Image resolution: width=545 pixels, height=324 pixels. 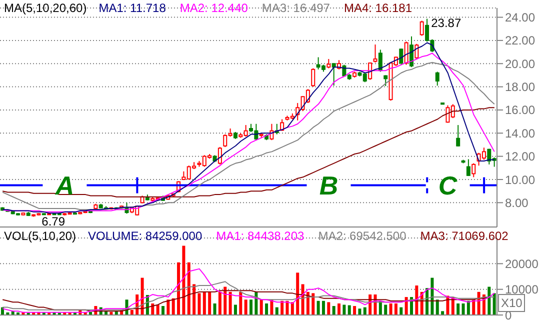 I want to click on text: MA2: 12.440, so click(x=214, y=8).